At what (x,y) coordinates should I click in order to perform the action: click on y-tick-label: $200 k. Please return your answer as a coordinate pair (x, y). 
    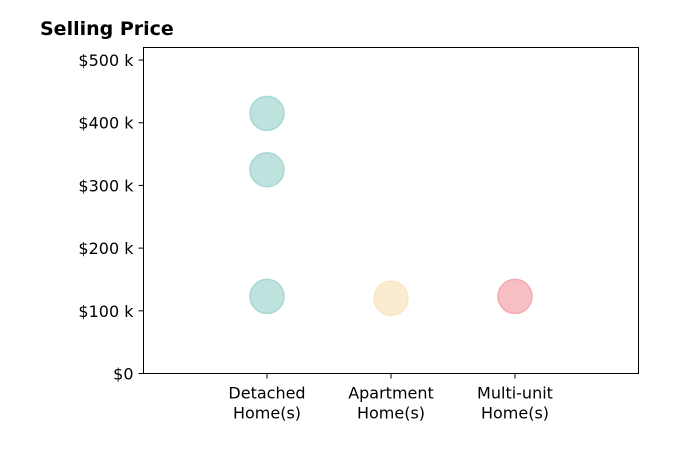
    Looking at the image, I should click on (106, 248).